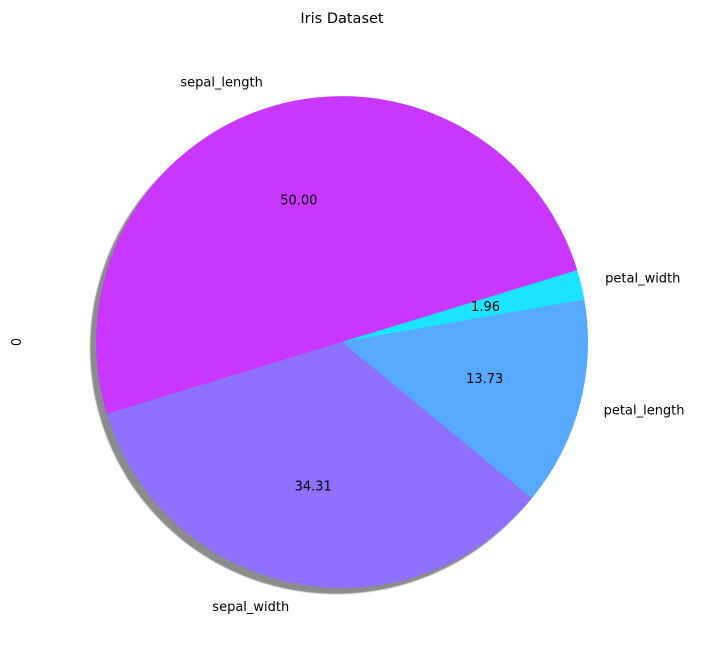  Describe the element at coordinates (313, 486) in the screenshot. I see `pie-value-label-sepal-width: 34.31` at that location.